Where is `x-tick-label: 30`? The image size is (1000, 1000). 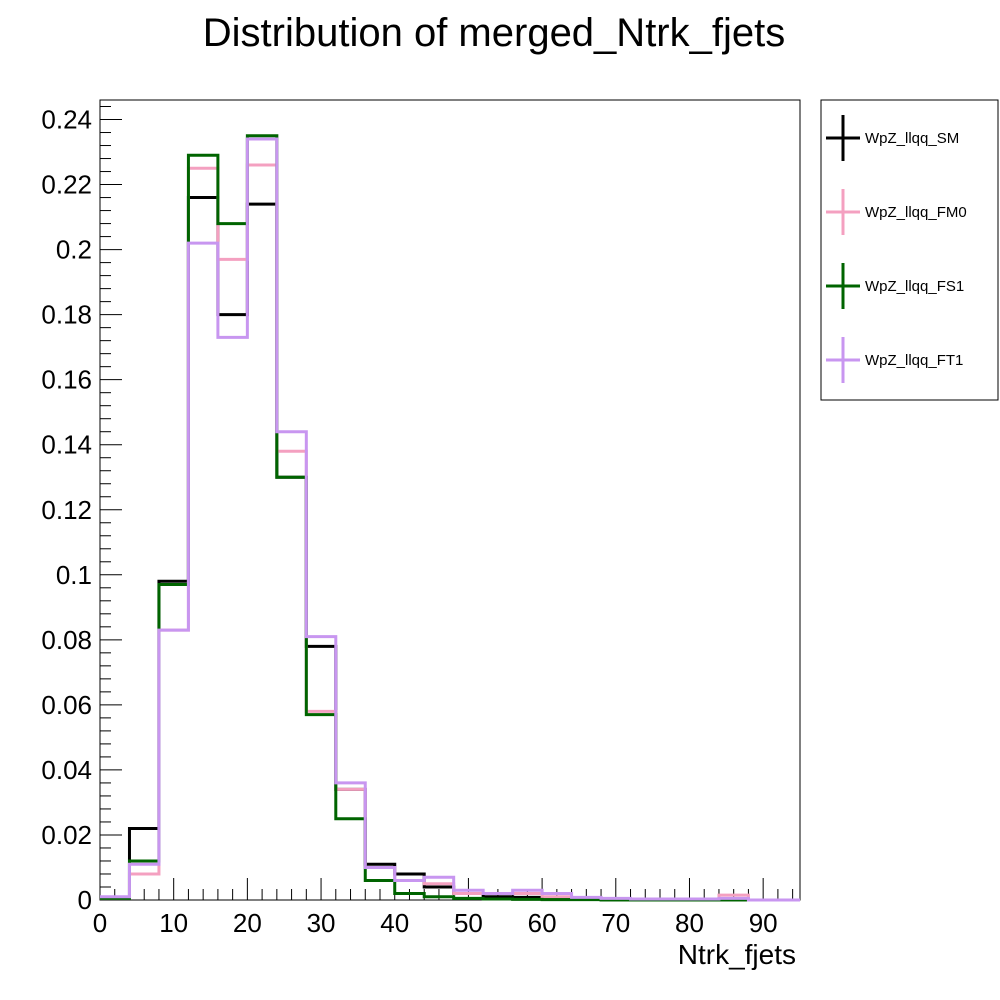
x-tick-label: 30 is located at coordinates (321, 923).